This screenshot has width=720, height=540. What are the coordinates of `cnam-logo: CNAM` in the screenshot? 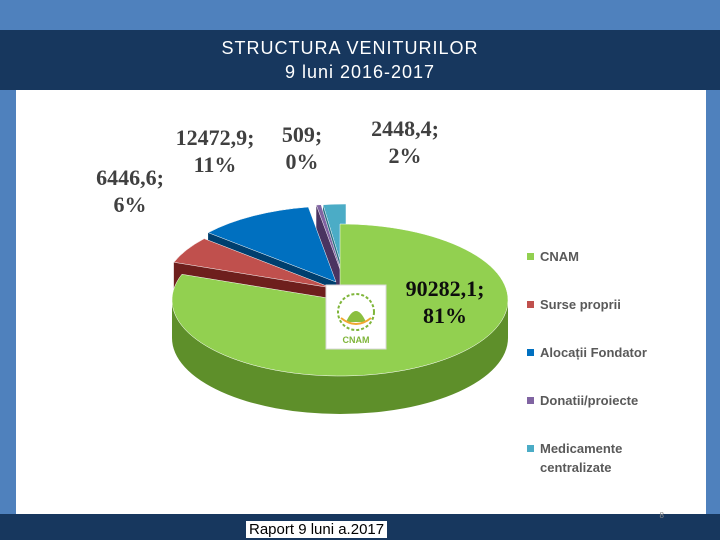 It's located at (356, 317).